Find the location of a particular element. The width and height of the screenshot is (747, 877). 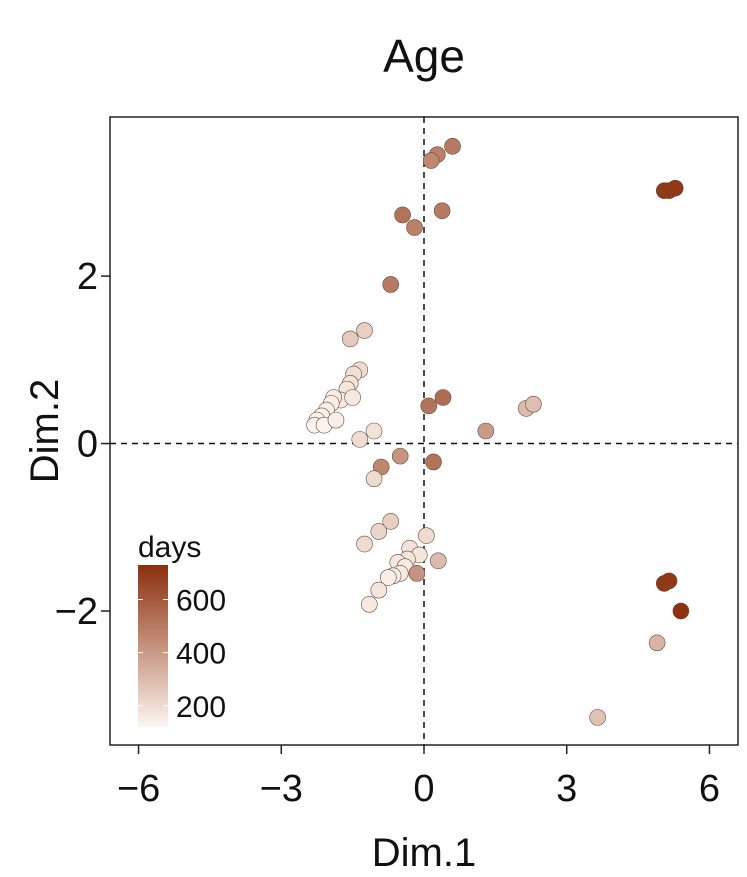

legend-ticks: 200 400 600 is located at coordinates (182, 654).